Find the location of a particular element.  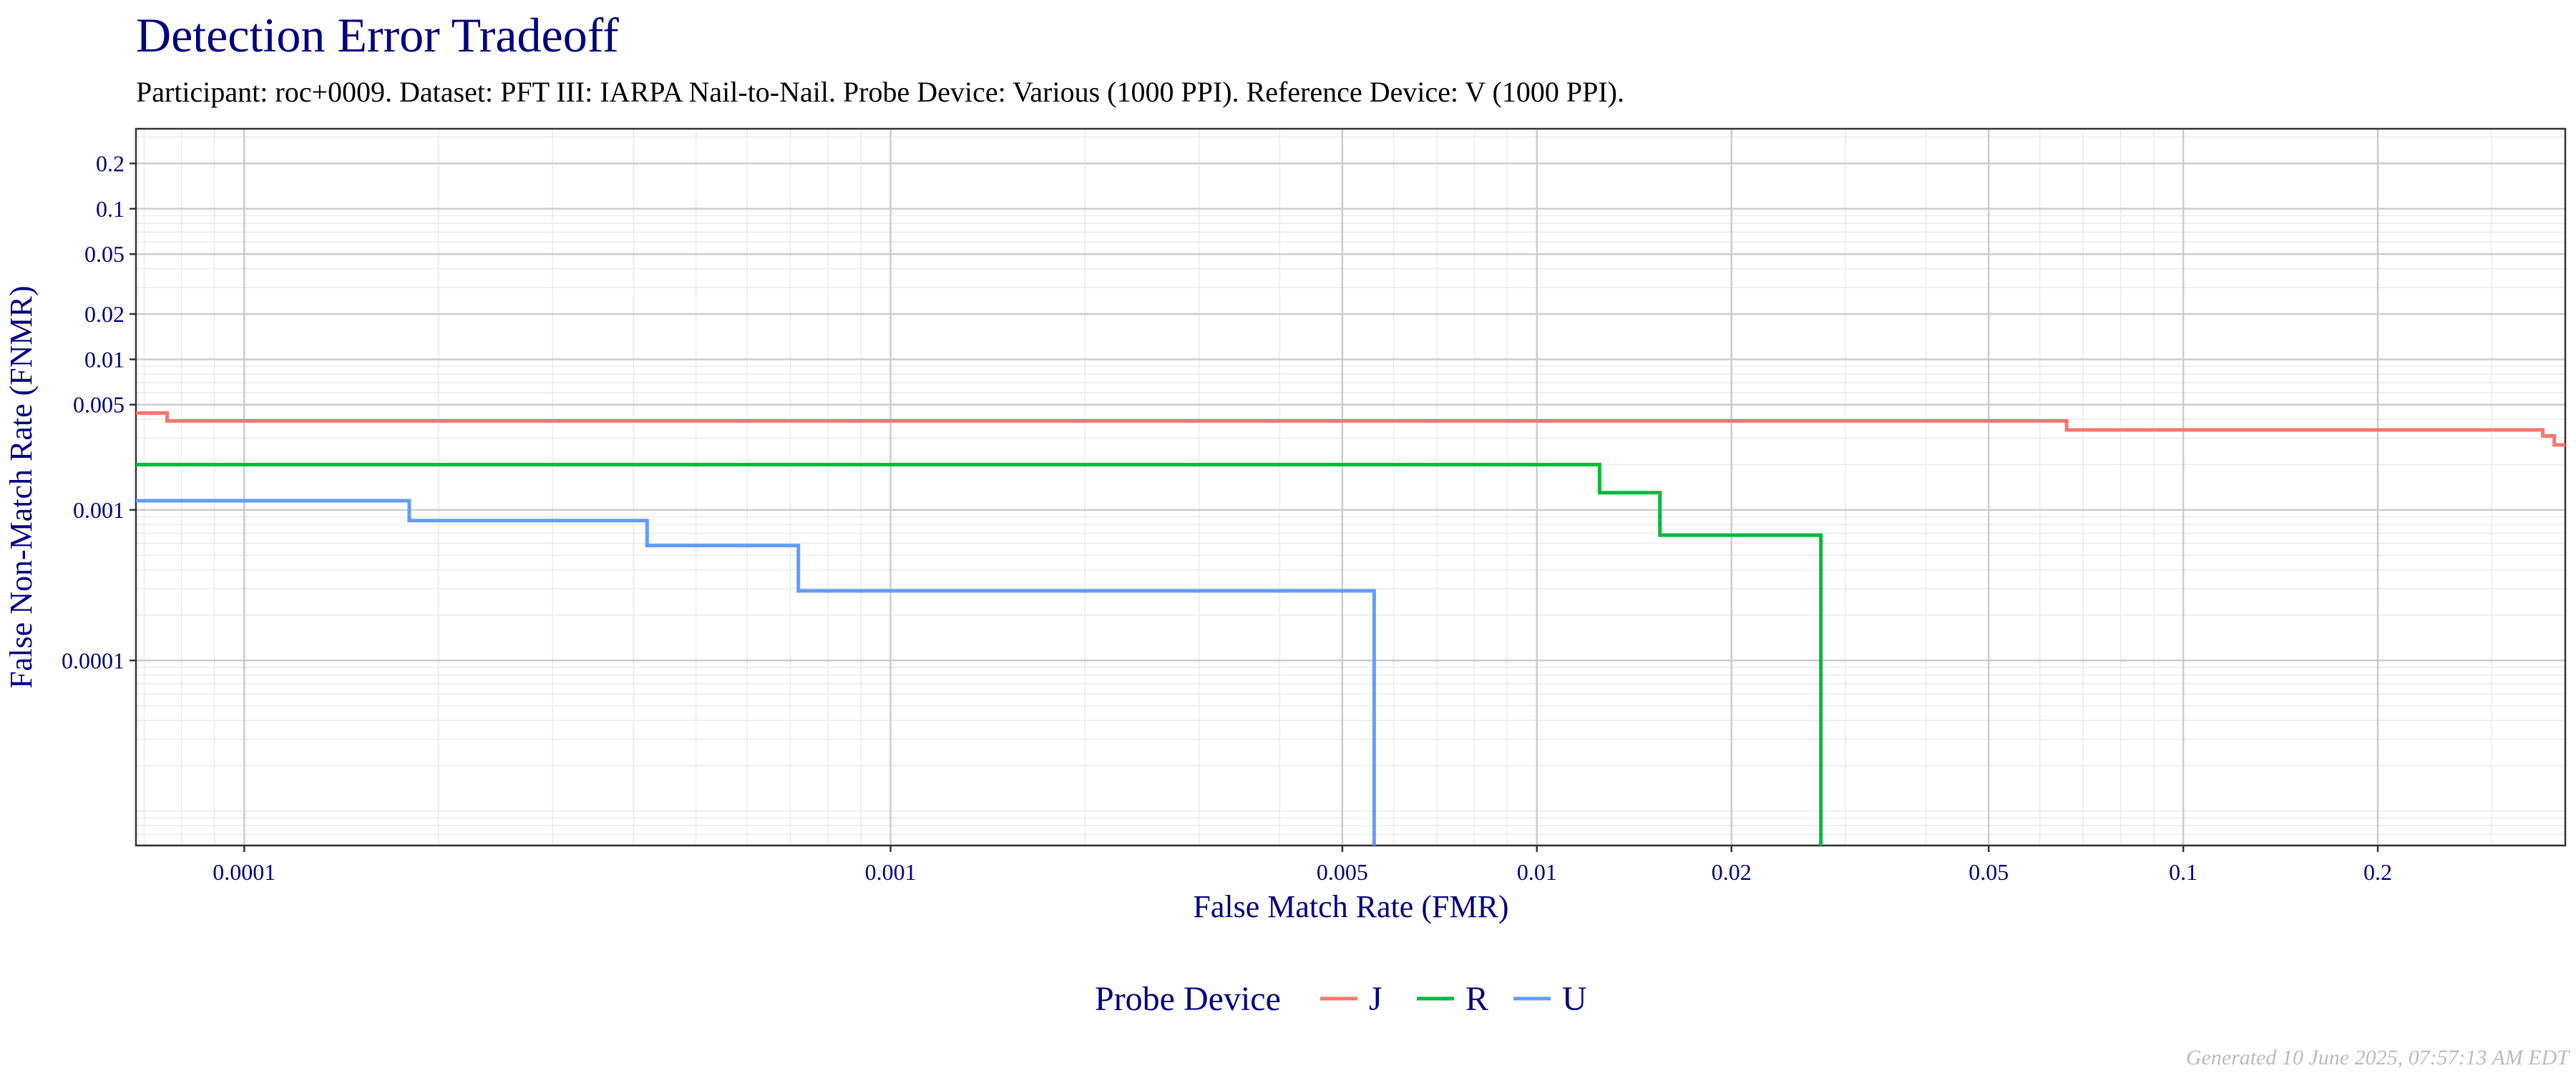

y-tick-label: 0.1 is located at coordinates (110, 209).